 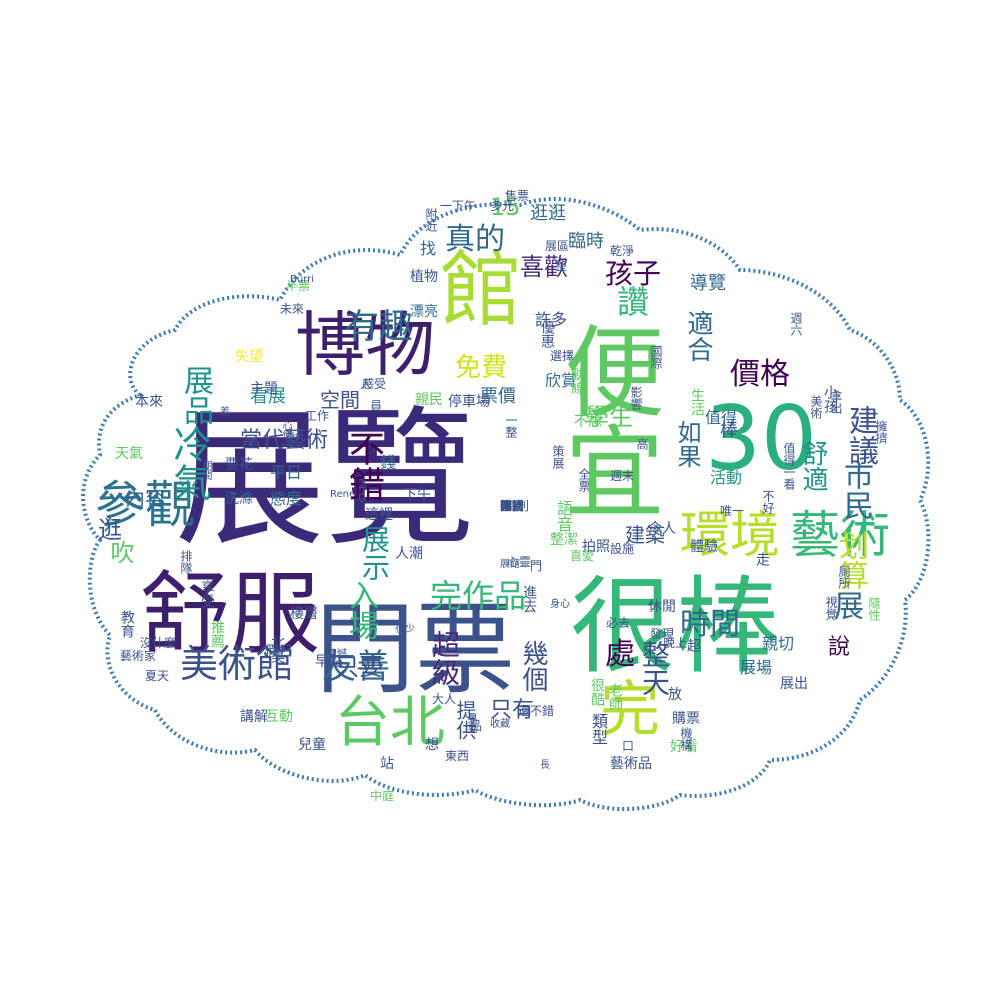 I want to click on cloud-word: 展出, so click(x=794, y=684).